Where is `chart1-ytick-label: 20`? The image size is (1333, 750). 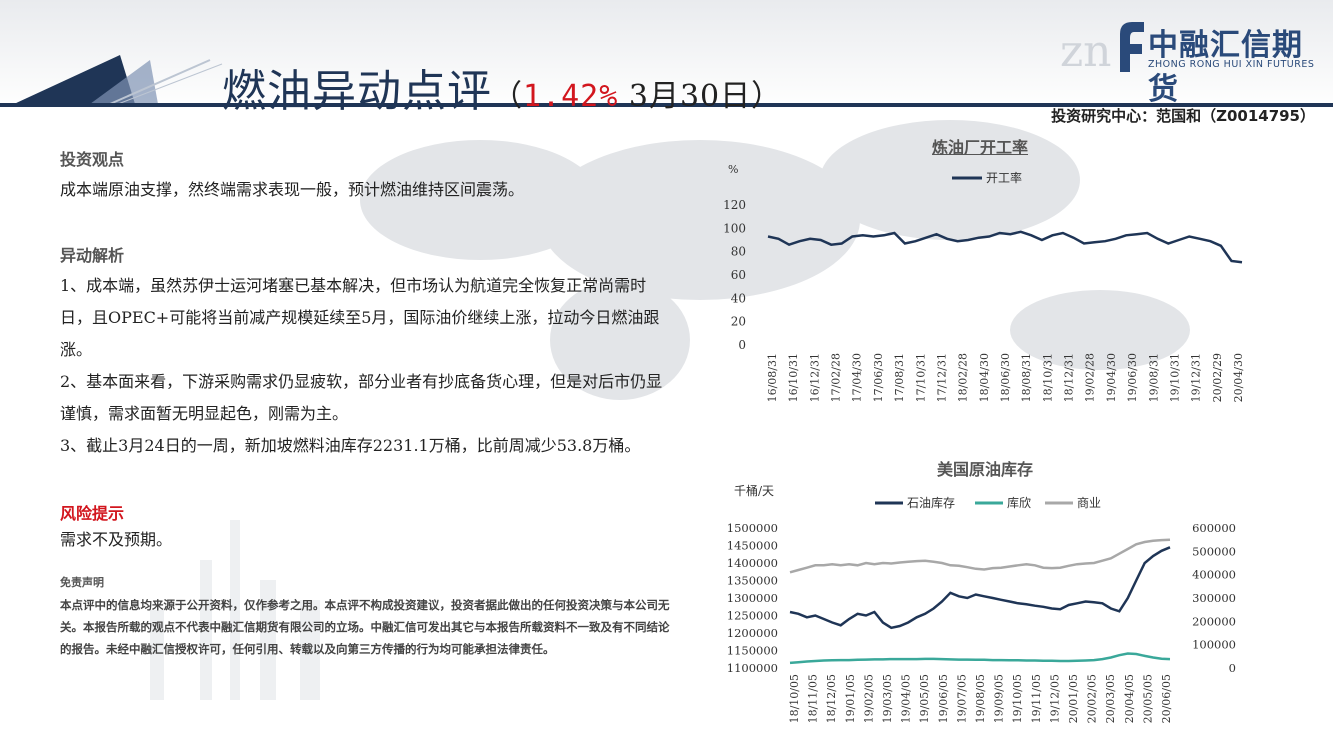 chart1-ytick-label: 20 is located at coordinates (738, 322).